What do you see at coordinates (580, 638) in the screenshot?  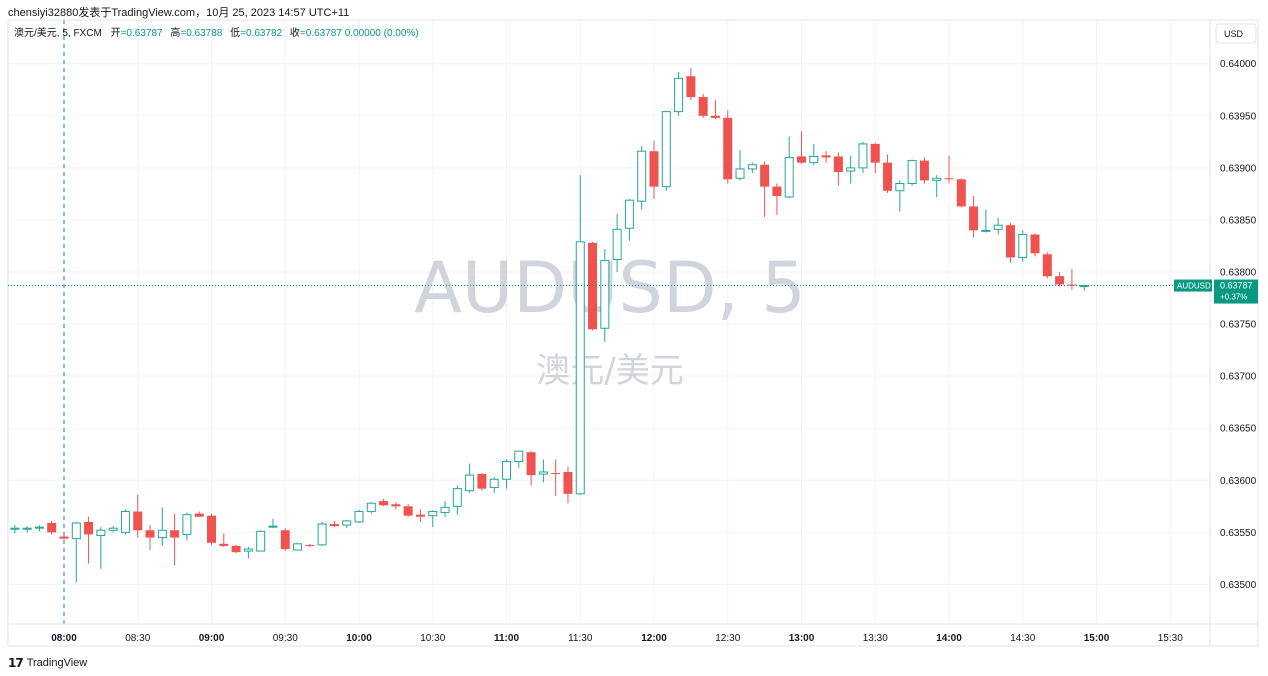 I see `time-tick-label: 11:30` at bounding box center [580, 638].